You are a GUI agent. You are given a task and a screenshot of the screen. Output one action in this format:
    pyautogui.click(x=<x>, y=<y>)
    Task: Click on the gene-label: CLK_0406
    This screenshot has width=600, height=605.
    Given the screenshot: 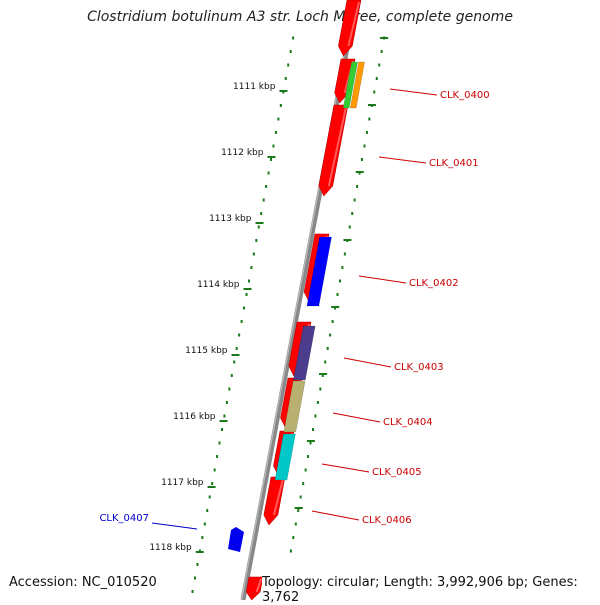 What is the action you would take?
    pyautogui.click(x=387, y=520)
    